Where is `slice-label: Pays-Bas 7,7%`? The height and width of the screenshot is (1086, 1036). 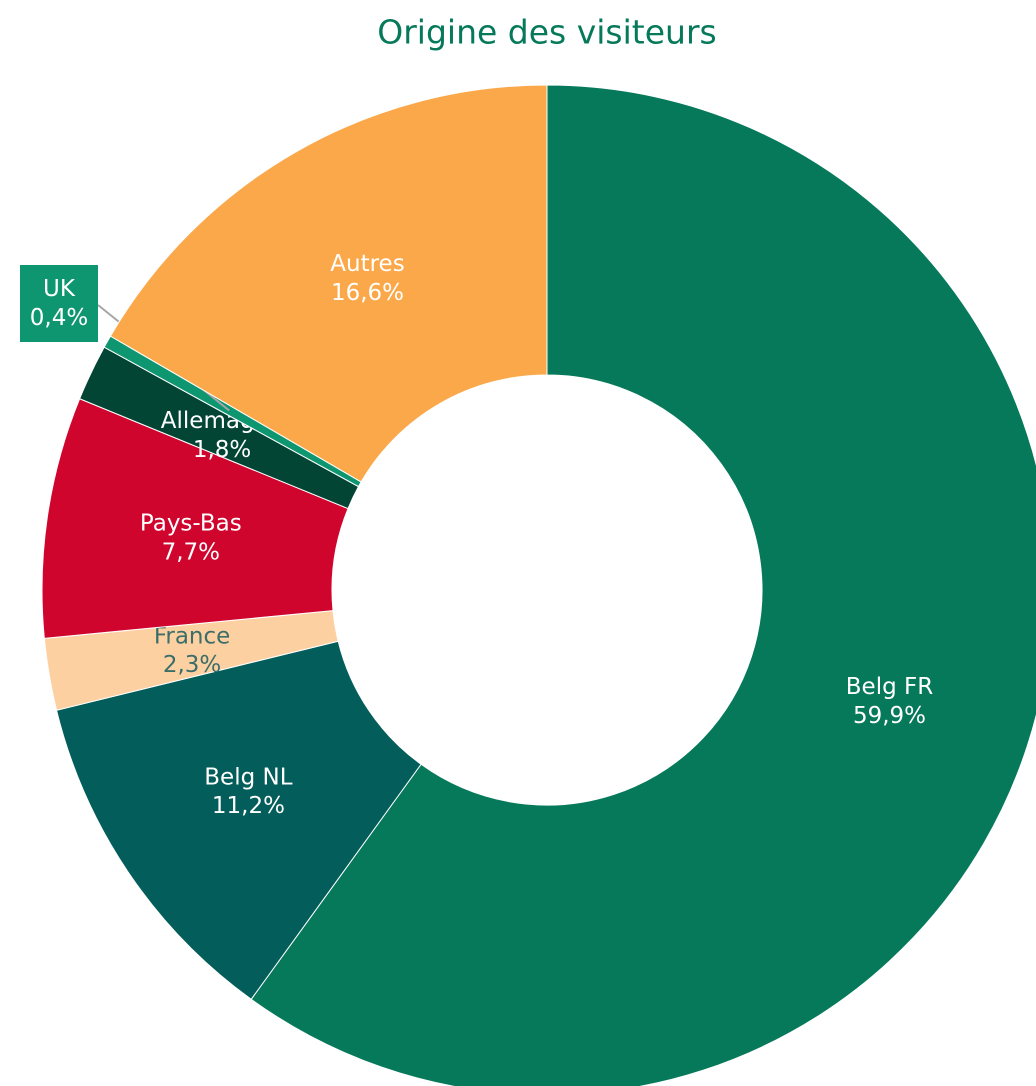
slice-label: Pays-Bas 7,7% is located at coordinates (191, 537).